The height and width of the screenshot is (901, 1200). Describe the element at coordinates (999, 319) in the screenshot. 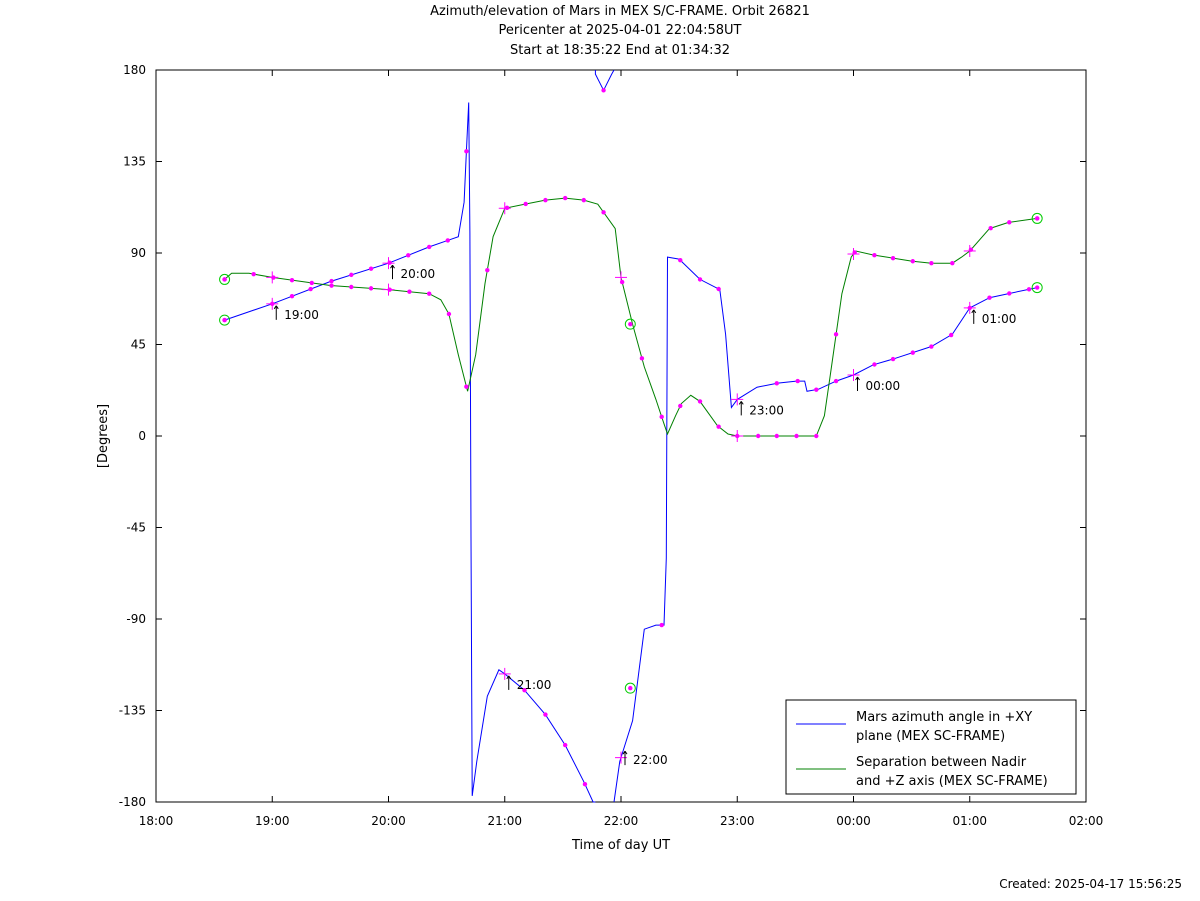

I see `time-label: 01:00` at that location.